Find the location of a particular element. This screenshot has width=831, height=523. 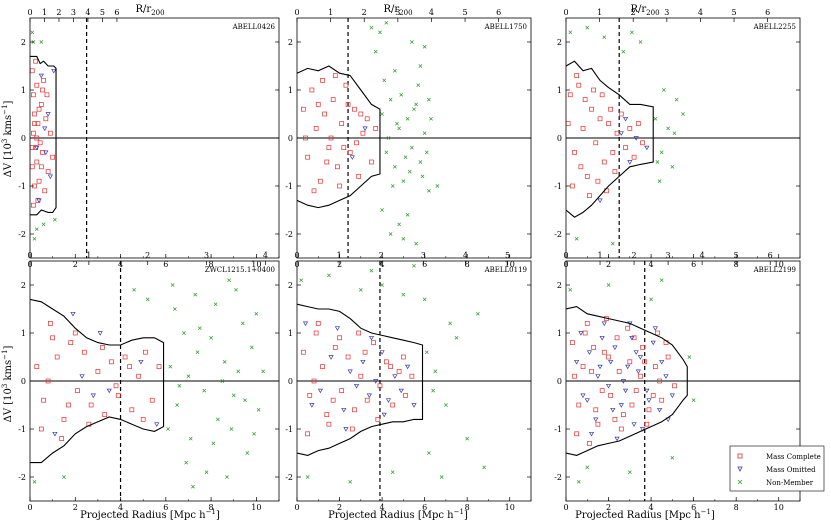

x-tick-label: 6 is located at coordinates (424, 507).